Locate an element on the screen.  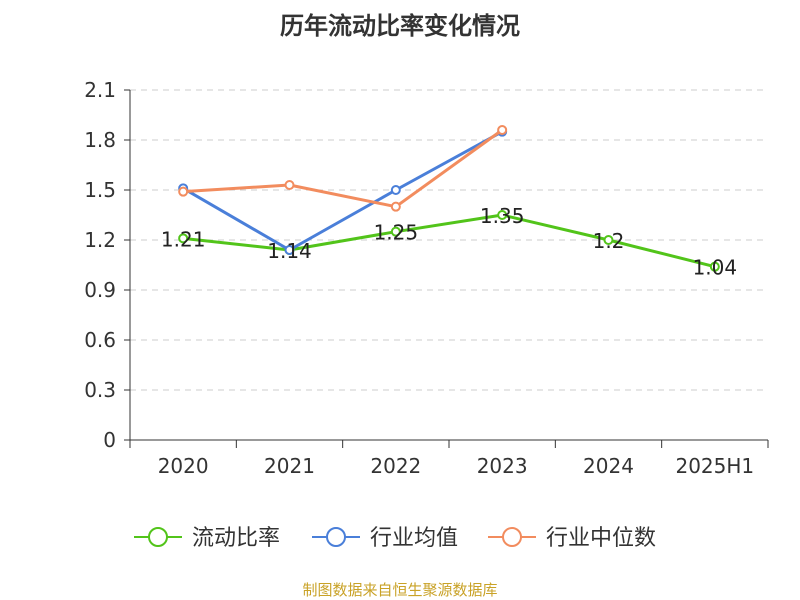
data-label: 1.2 is located at coordinates (609, 241).